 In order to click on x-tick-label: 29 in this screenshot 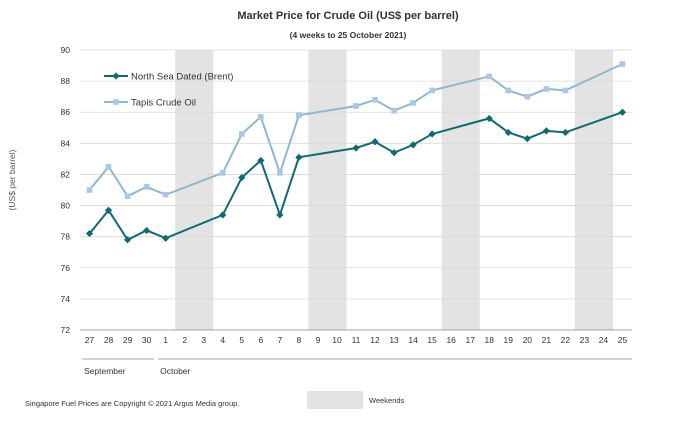, I will do `click(128, 340)`.